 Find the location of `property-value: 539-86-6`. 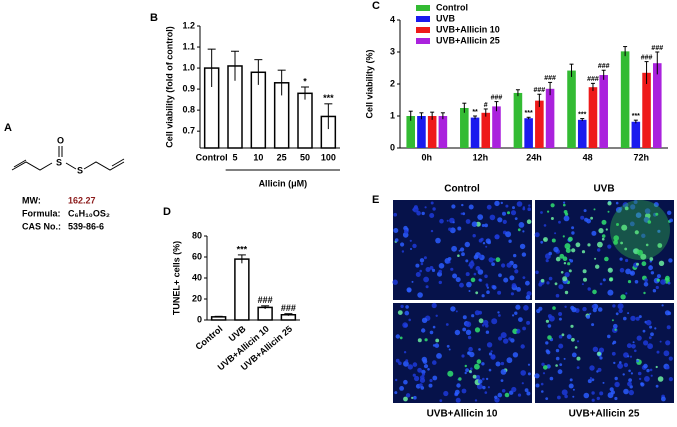

property-value: 539-86-6 is located at coordinates (86, 226).